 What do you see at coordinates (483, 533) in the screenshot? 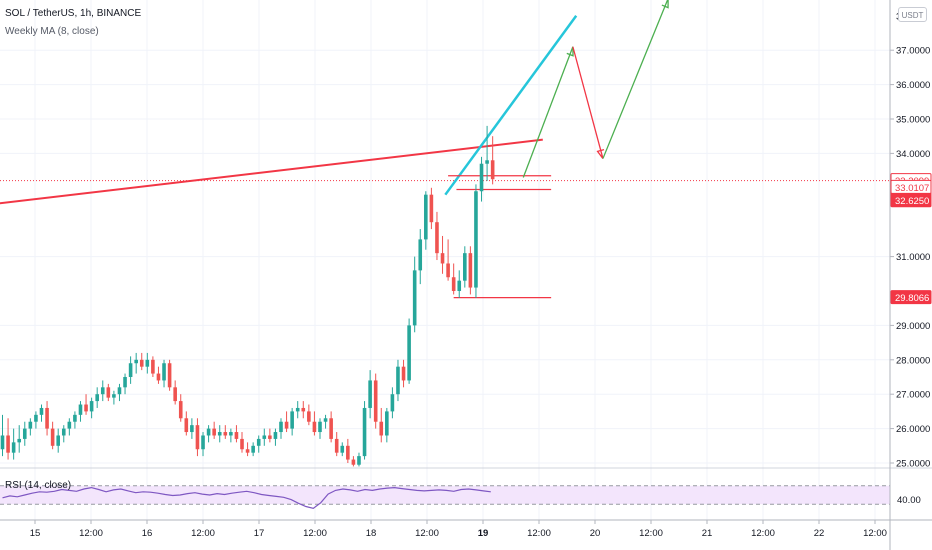
I see `time-tick-label: 19` at bounding box center [483, 533].